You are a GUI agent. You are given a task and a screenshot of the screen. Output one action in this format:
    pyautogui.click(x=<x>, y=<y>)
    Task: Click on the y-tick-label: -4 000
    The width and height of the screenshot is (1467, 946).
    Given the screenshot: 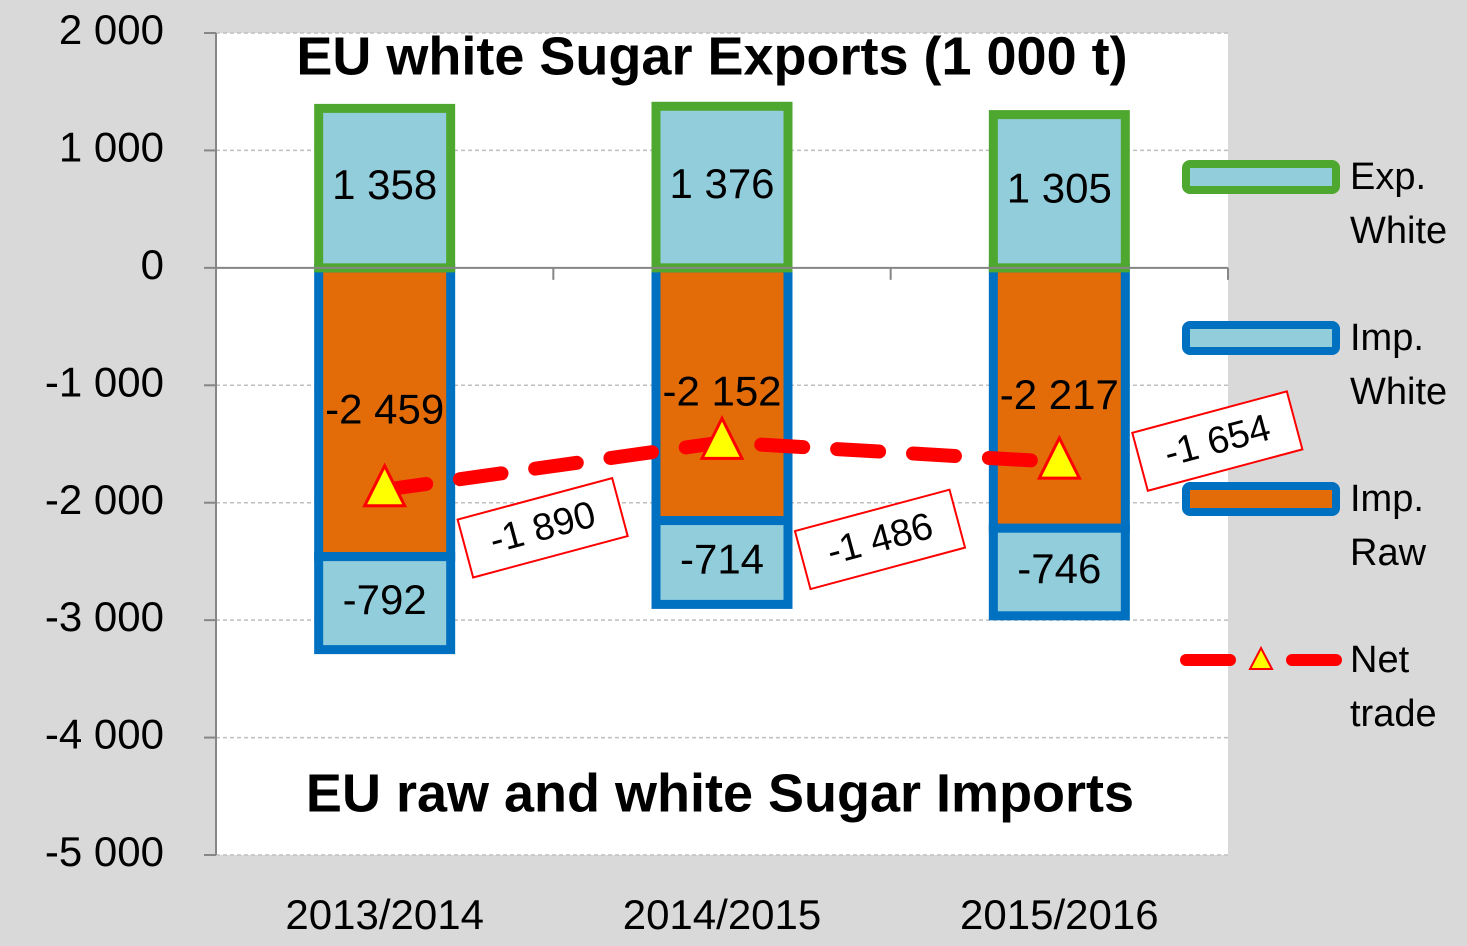 What is the action you would take?
    pyautogui.click(x=104, y=734)
    